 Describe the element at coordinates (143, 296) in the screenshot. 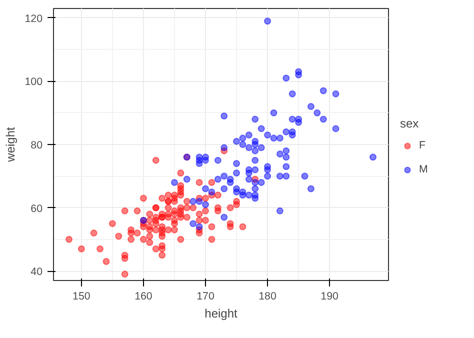

I see `x-tick-label: 160` at that location.